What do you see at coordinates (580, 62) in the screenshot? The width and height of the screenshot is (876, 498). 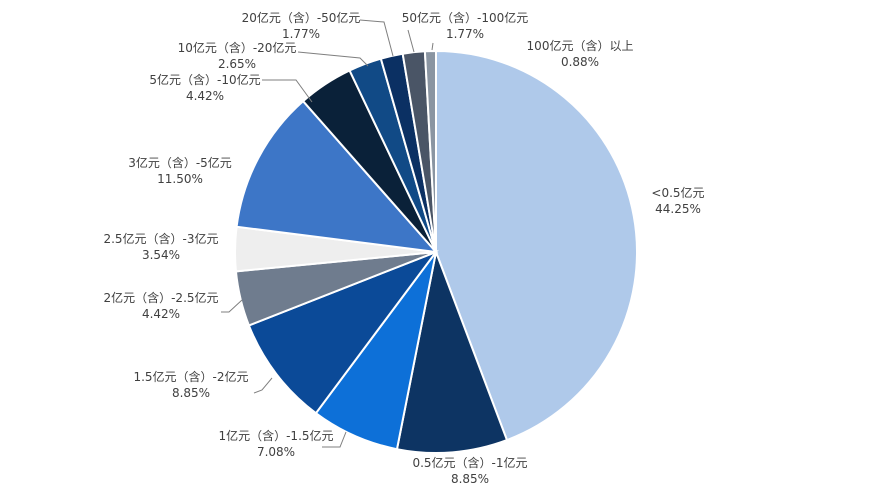 I see `slice-percent-label: 0.88%` at bounding box center [580, 62].